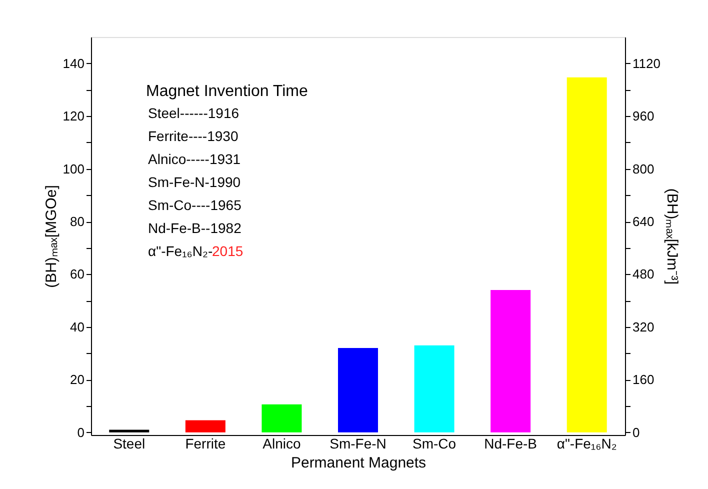 The image size is (708, 489). I want to click on x-tick-label: Nd-Fe-B, so click(511, 444).